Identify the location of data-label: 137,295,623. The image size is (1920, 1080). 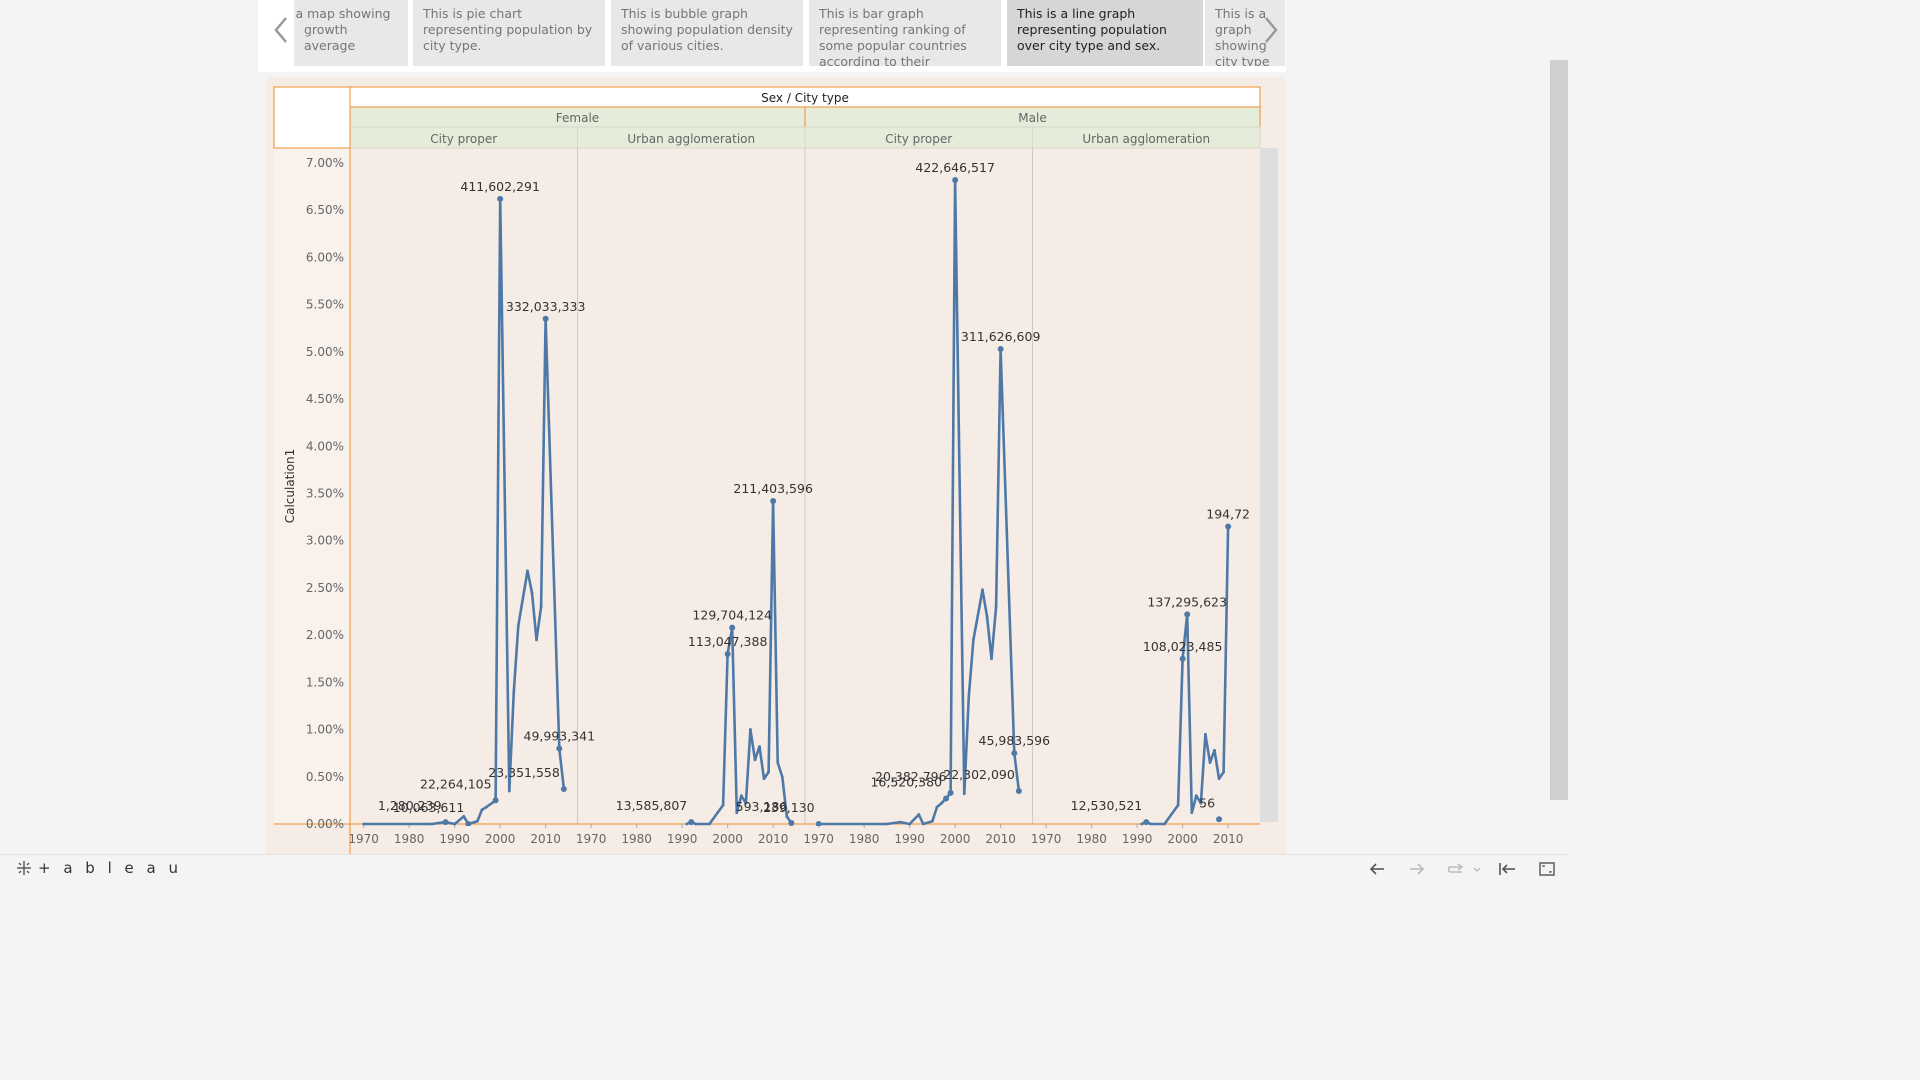
(1187, 601).